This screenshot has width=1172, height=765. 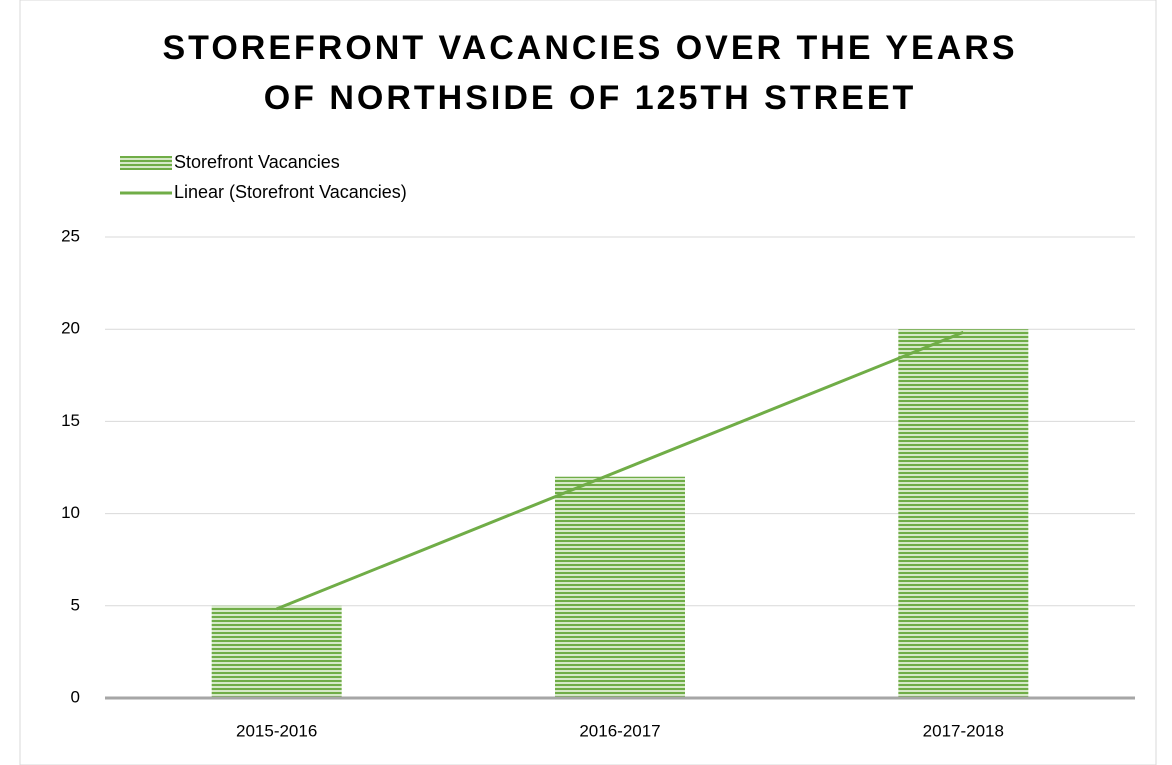 I want to click on legend-label: Storefront Vacancies, so click(x=257, y=162).